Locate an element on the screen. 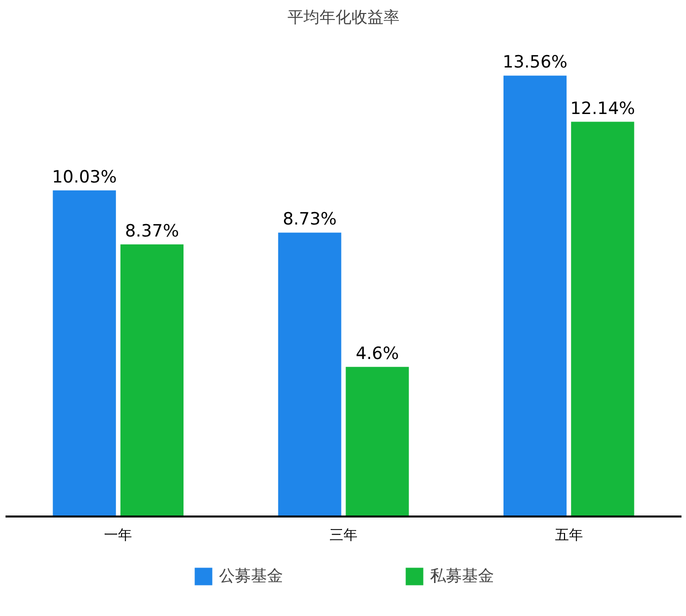 The height and width of the screenshot is (616, 686). data-label: 8.73% is located at coordinates (309, 220).